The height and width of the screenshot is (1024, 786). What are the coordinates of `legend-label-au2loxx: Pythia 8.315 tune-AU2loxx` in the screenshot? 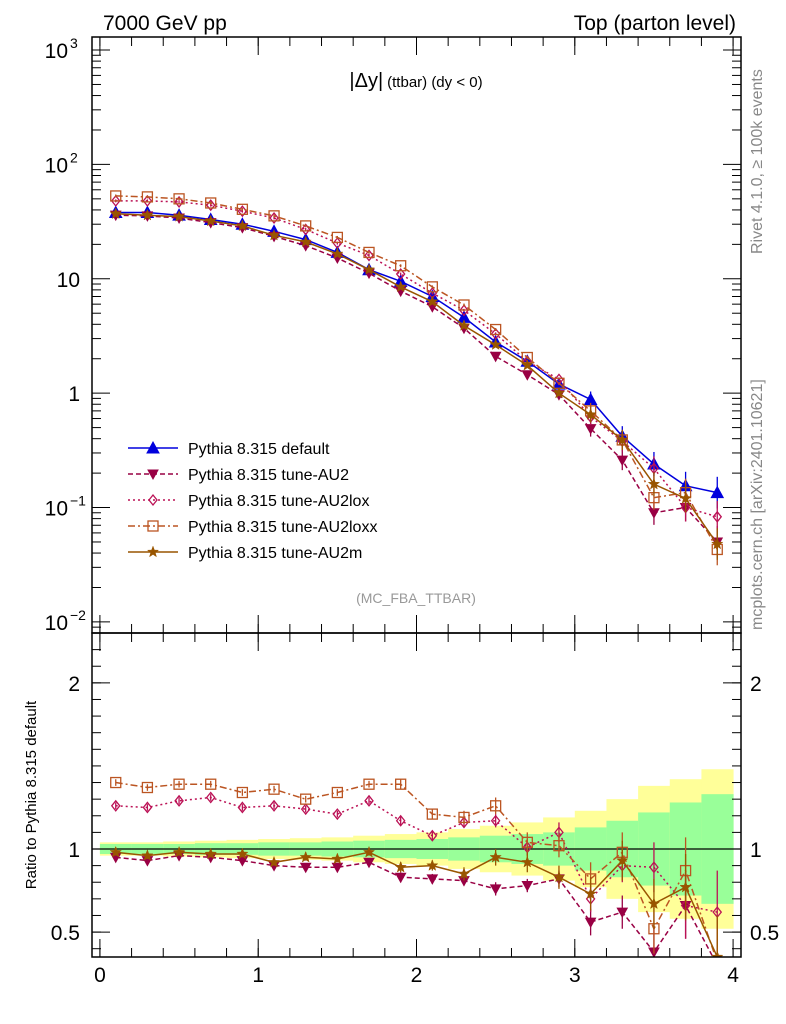 It's located at (282, 527).